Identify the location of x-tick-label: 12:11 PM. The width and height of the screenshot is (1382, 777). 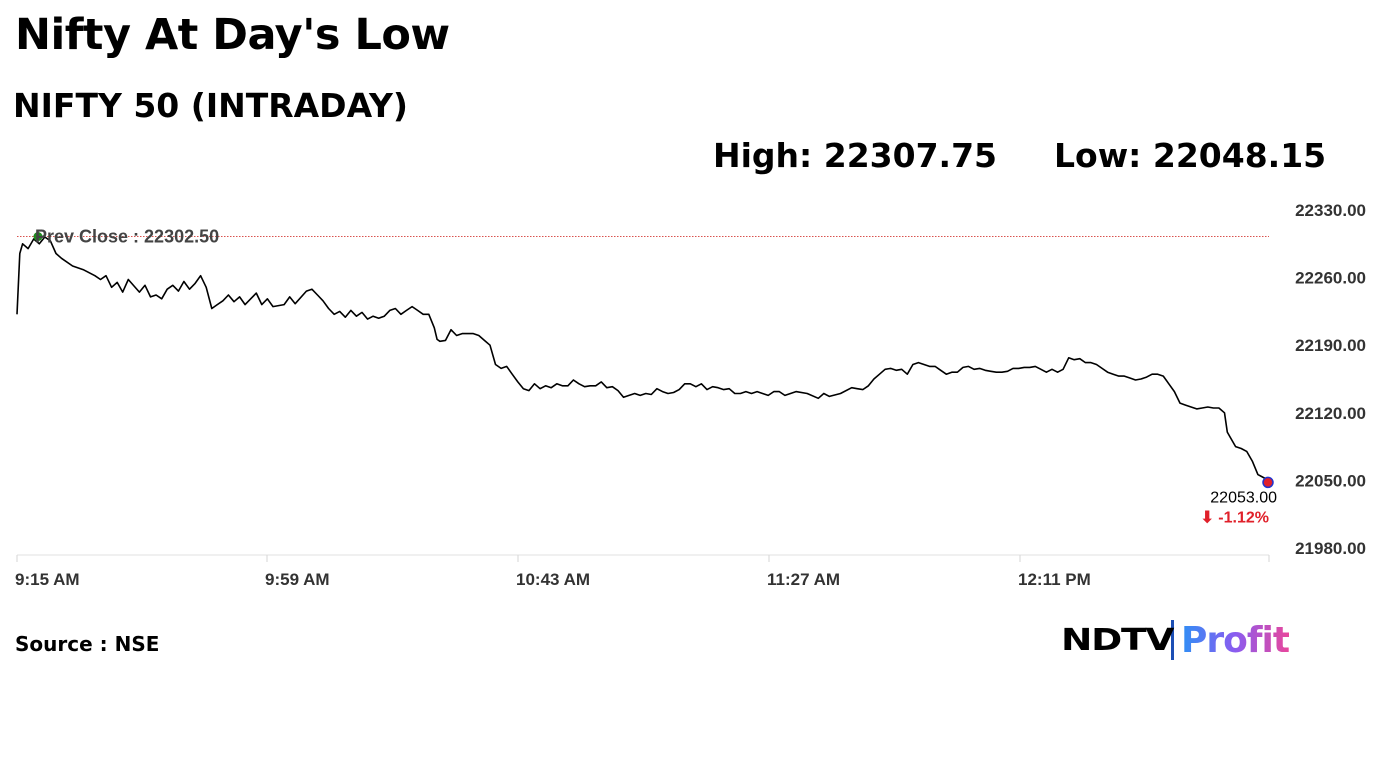
(1054, 579).